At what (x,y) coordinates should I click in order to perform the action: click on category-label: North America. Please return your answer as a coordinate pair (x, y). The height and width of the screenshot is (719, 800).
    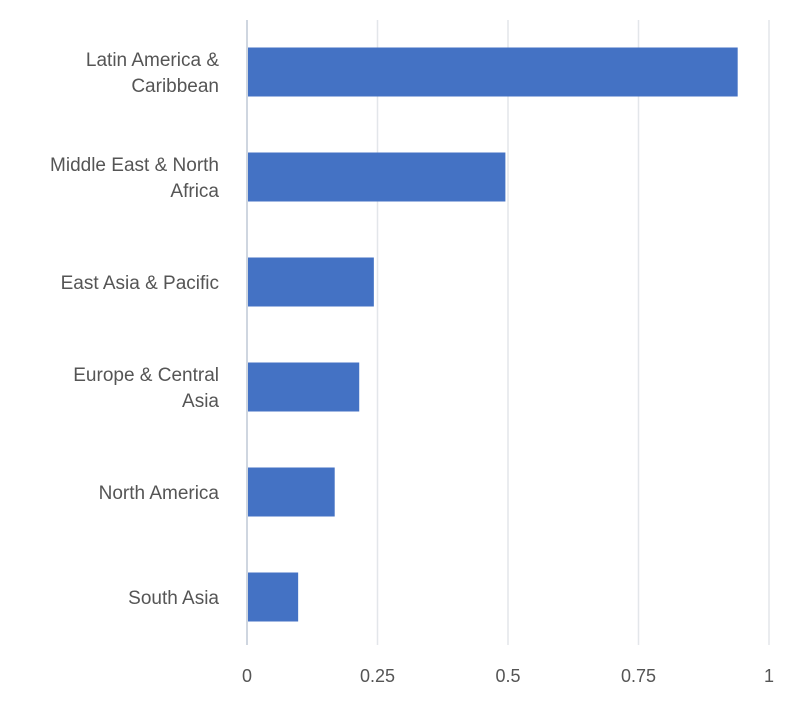
    Looking at the image, I should click on (159, 493).